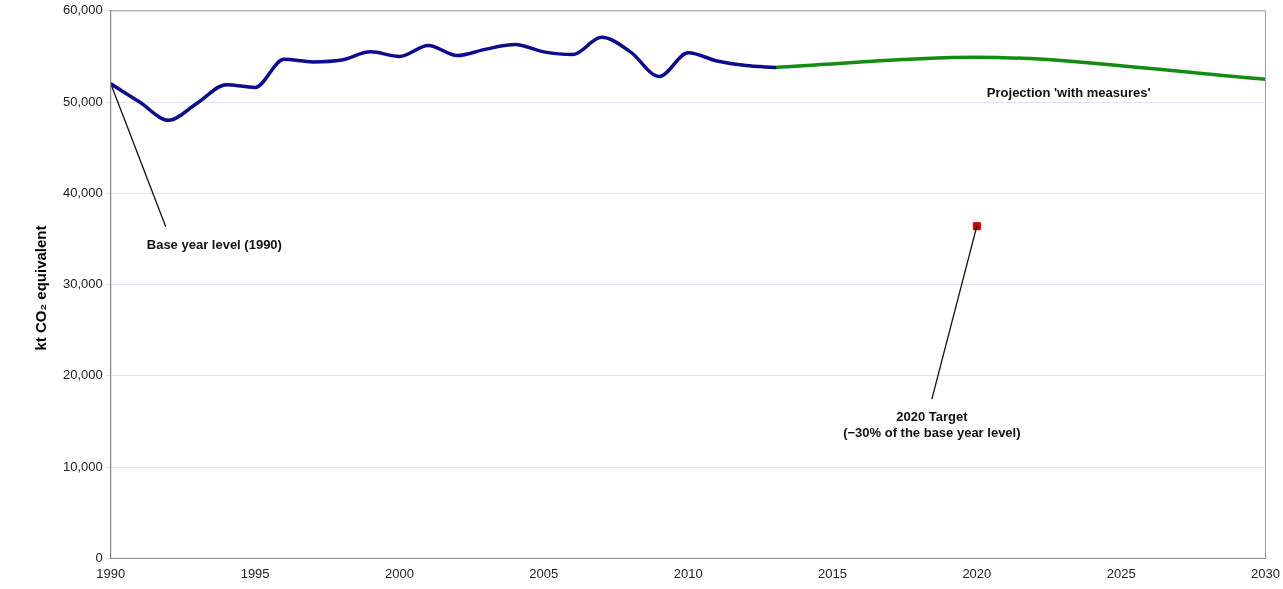 This screenshot has width=1283, height=589. Describe the element at coordinates (1121, 573) in the screenshot. I see `x-tick-label: 2025` at that location.